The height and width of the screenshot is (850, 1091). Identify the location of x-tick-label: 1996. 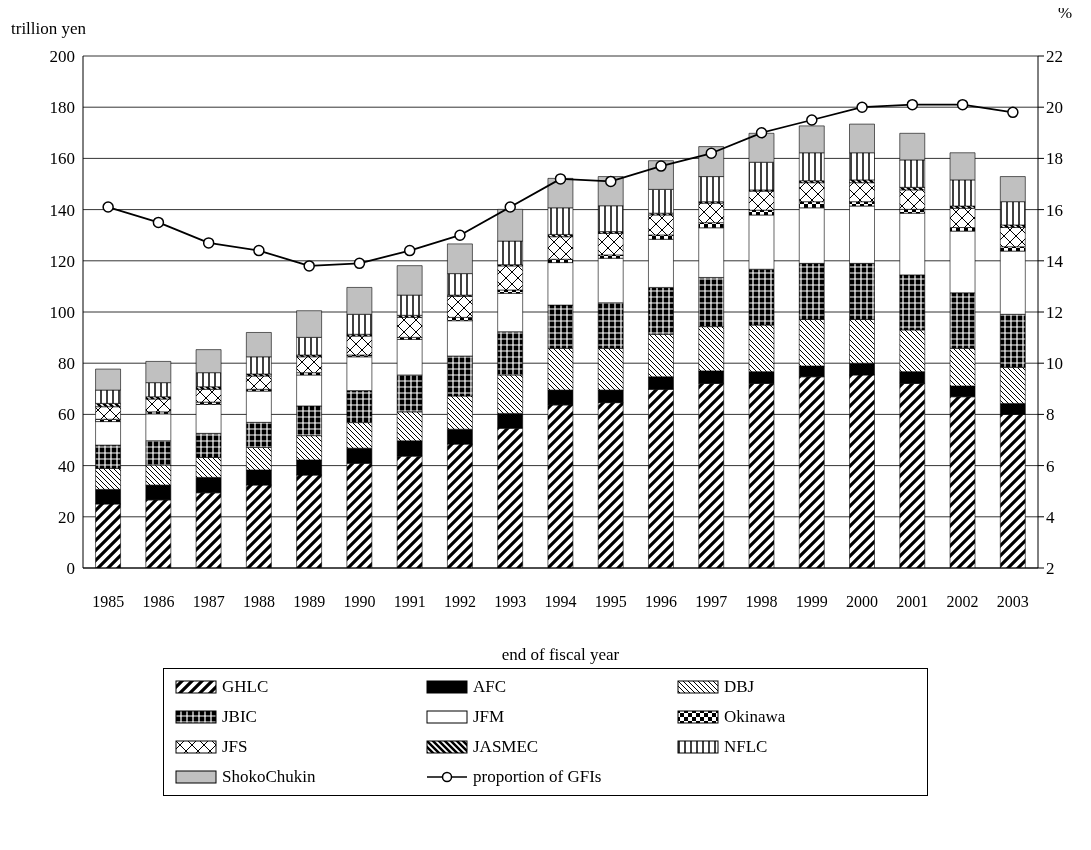
(661, 602).